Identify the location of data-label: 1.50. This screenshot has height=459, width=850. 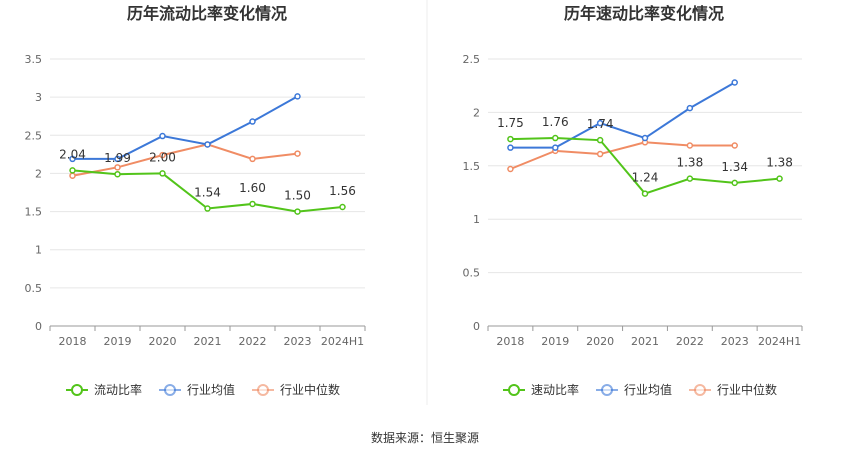
(297, 196).